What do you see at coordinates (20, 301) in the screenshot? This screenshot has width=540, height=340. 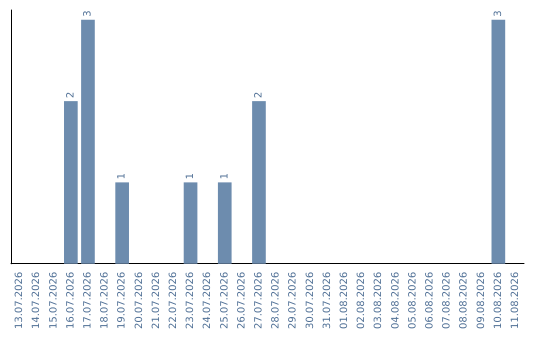 I see `x-tick-label: 13.07.2026` at bounding box center [20, 301].